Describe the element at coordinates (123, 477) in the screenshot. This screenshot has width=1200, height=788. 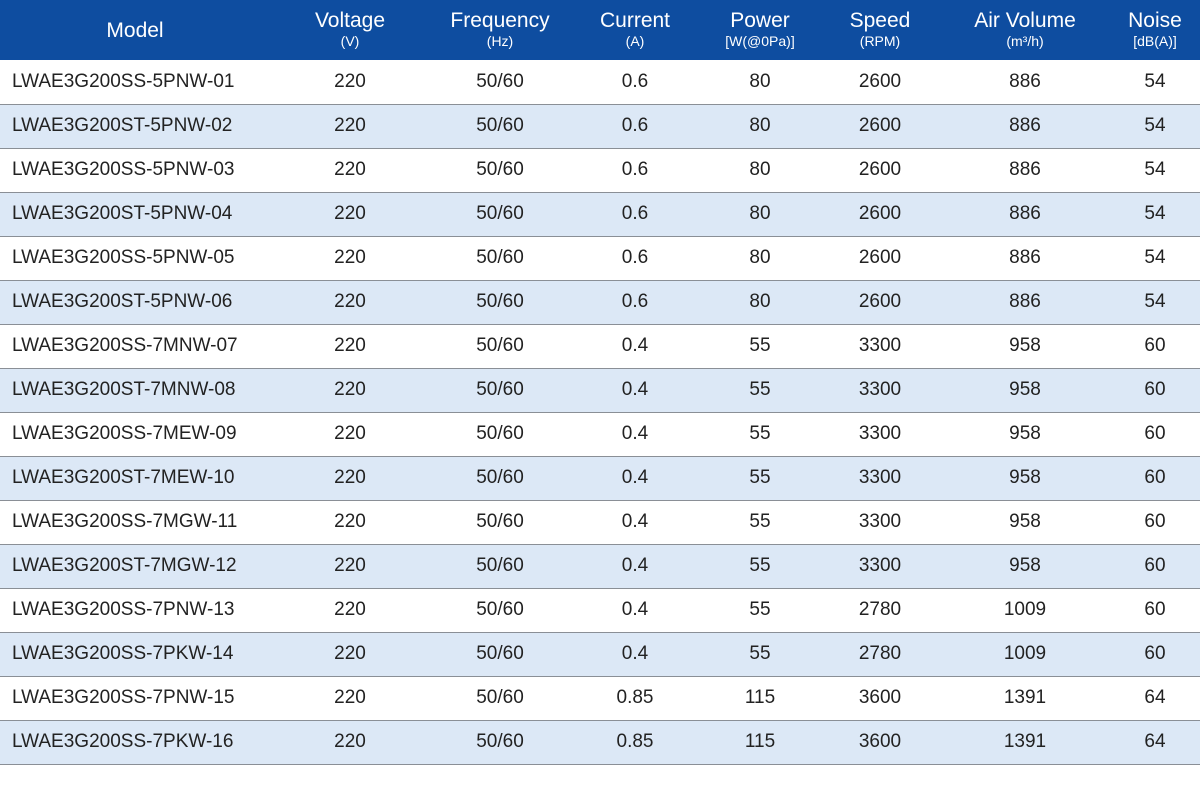
I see `cell-model: LWAE3G200ST-7MEW-10` at that location.